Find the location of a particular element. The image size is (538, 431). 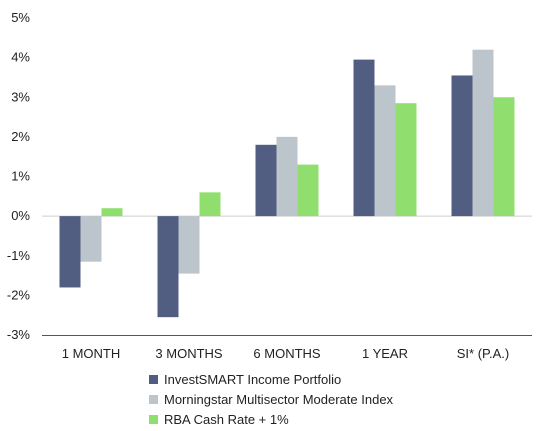

y-tick-label: 4% is located at coordinates (20, 57).